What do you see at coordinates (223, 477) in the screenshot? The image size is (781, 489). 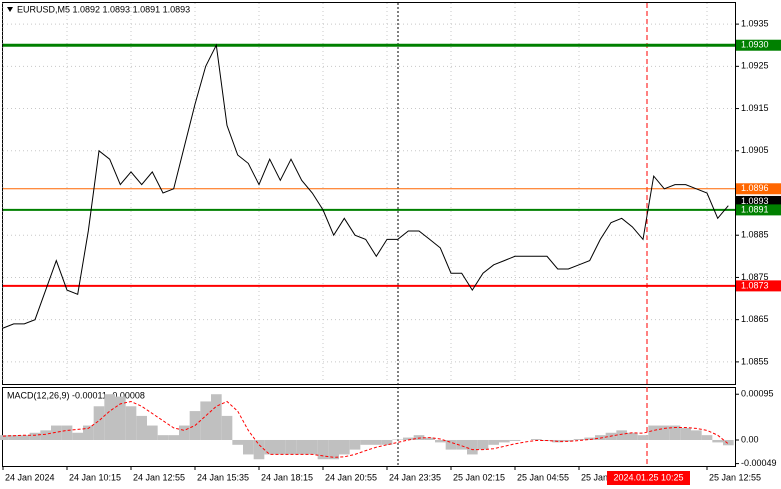 I see `x-tick-label: 24 Jan 15:35` at bounding box center [223, 477].